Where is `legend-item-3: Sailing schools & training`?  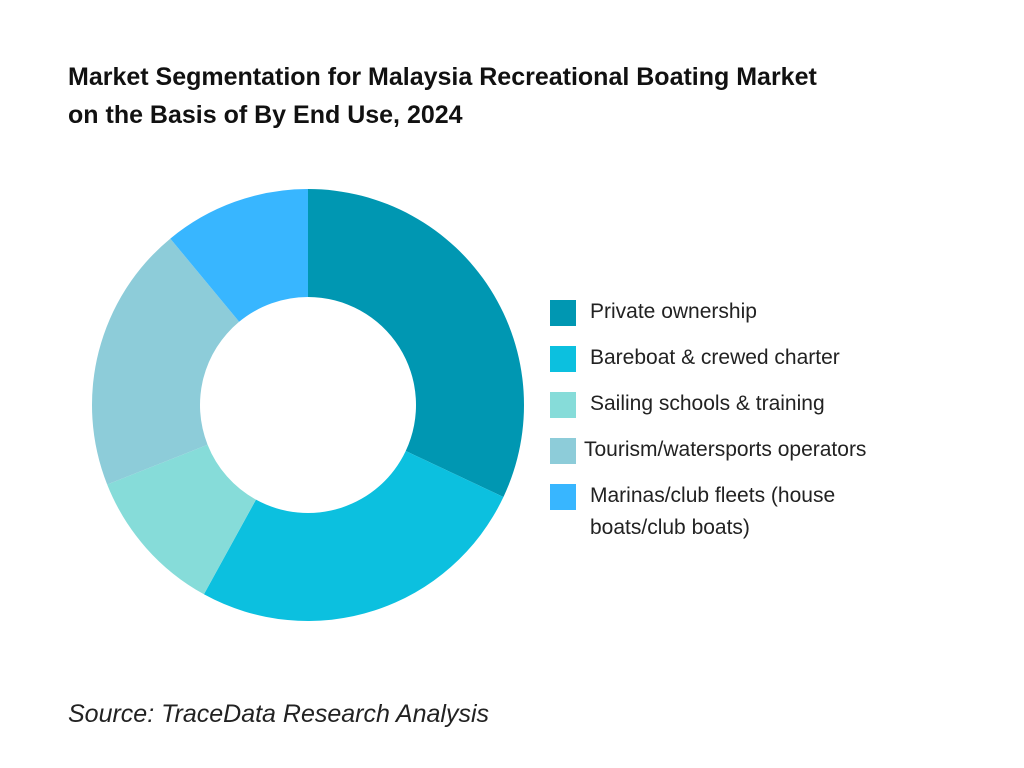 legend-item-3: Sailing schools & training is located at coordinates (760, 404).